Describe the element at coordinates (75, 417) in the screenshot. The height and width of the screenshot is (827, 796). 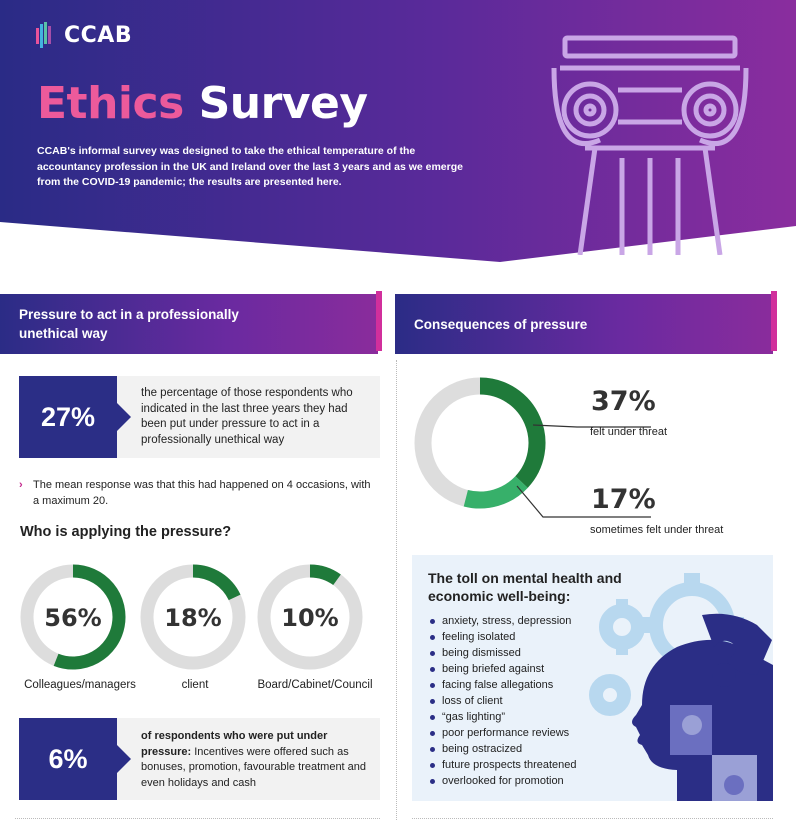
I see `stat-value-27: 27%` at that location.